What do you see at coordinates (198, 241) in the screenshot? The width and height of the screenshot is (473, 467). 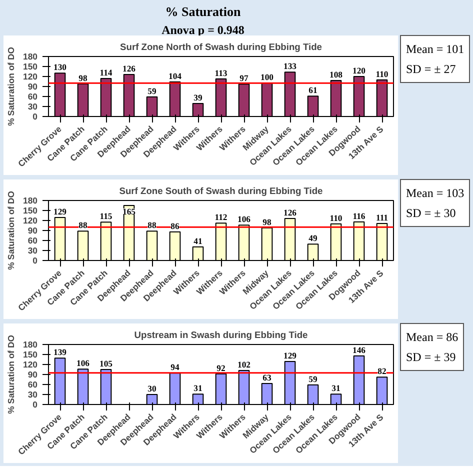 I see `data-label: 41` at bounding box center [198, 241].